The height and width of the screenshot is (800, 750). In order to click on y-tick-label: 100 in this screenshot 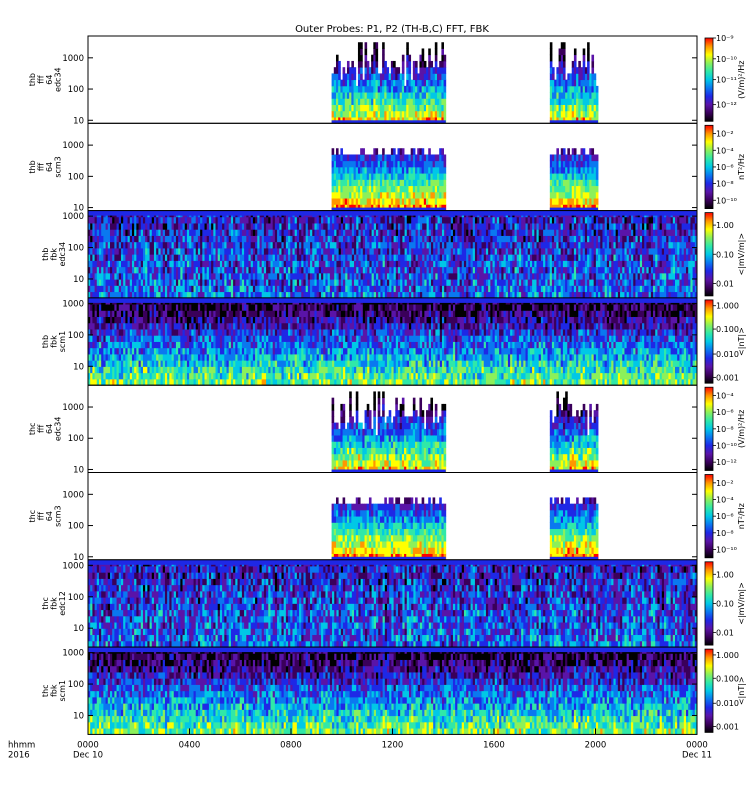, I will do `click(76, 177)`.